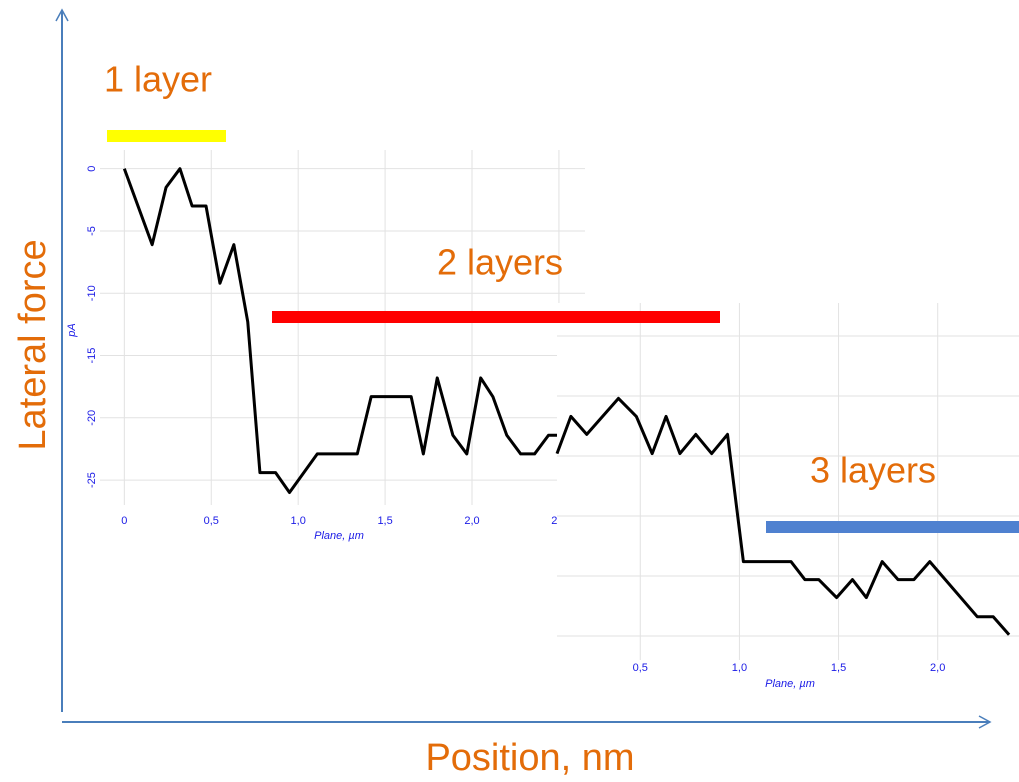 This screenshot has height=782, width=1019. Describe the element at coordinates (158, 79) in the screenshot. I see `layer-label: 1 layer` at that location.